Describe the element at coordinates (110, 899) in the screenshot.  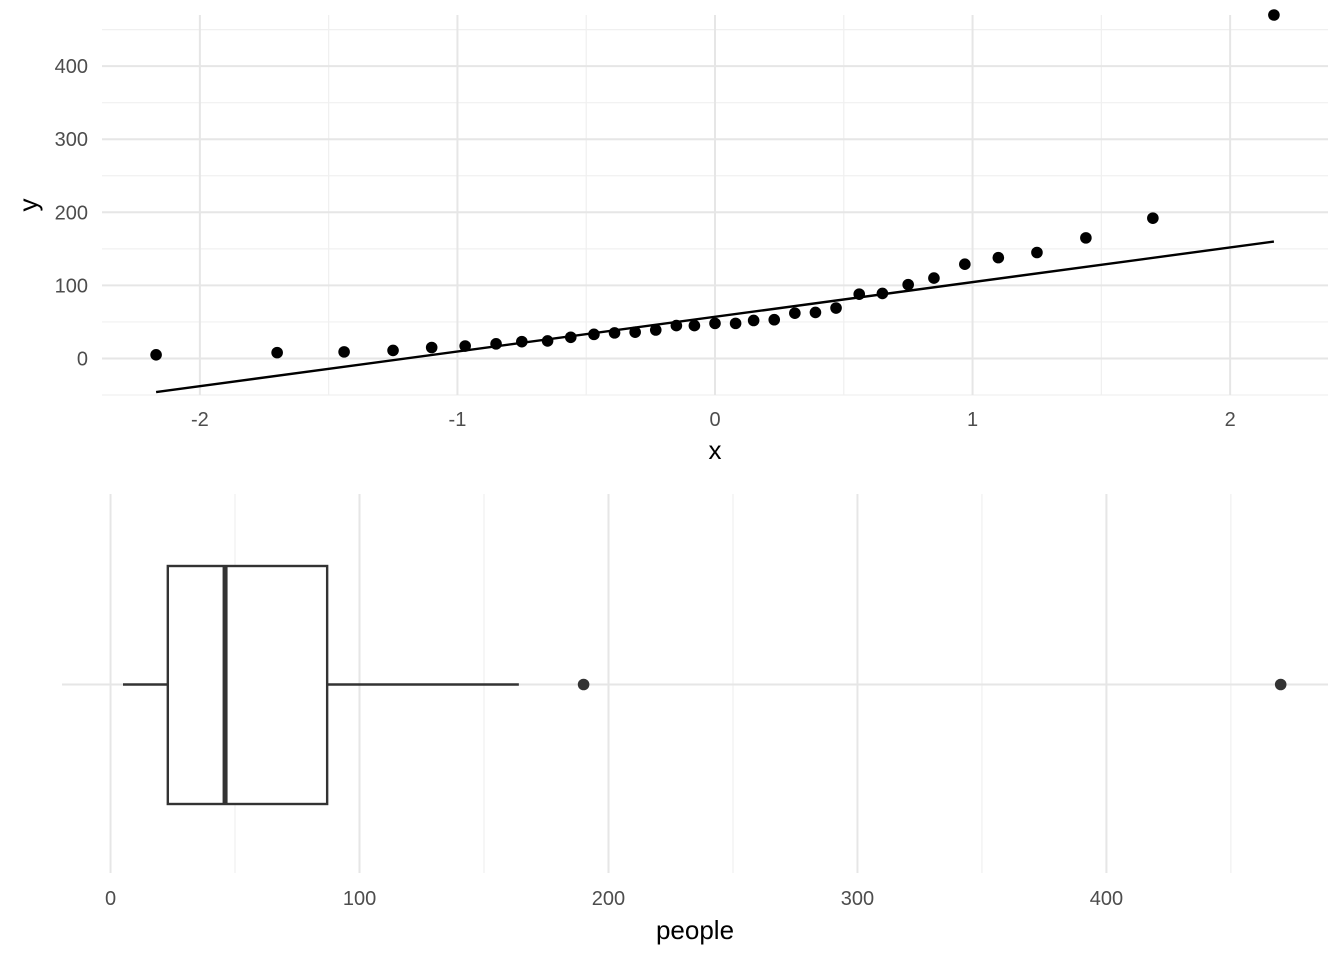
I see `boxplot-x-tick-label: 0` at that location.